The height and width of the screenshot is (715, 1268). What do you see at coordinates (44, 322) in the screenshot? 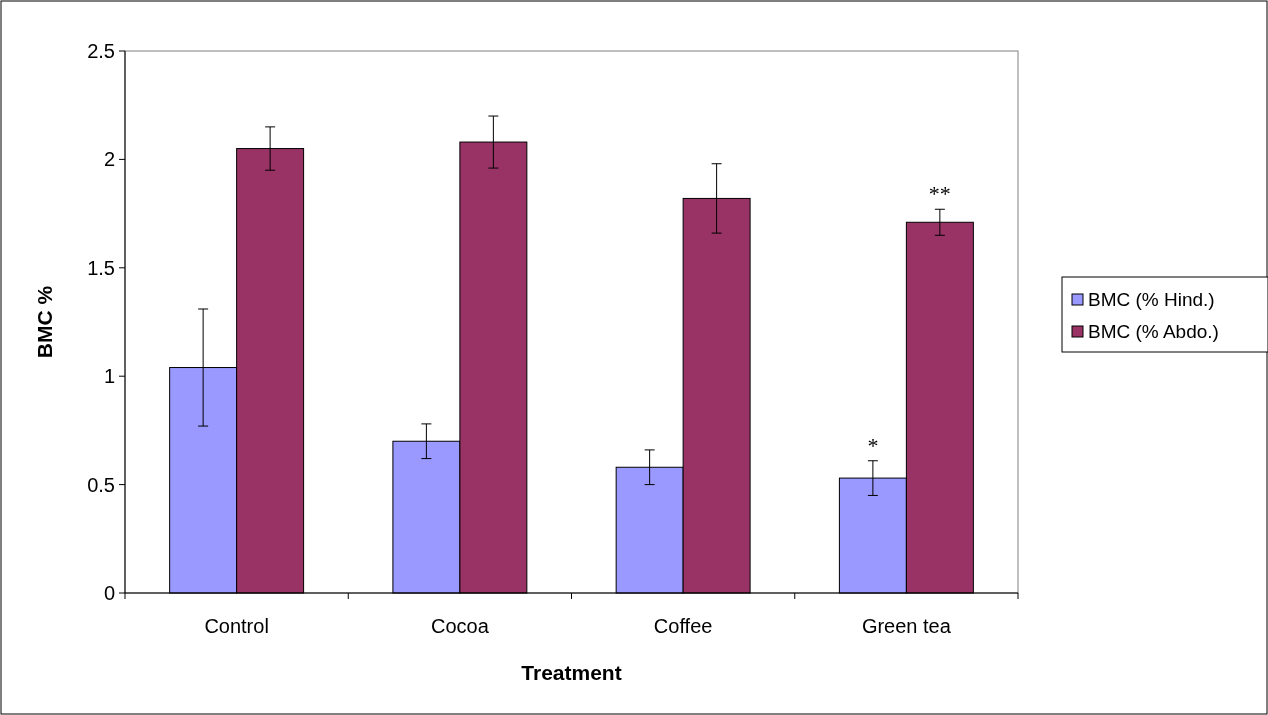
I see `y-axis-title: BMC %` at bounding box center [44, 322].